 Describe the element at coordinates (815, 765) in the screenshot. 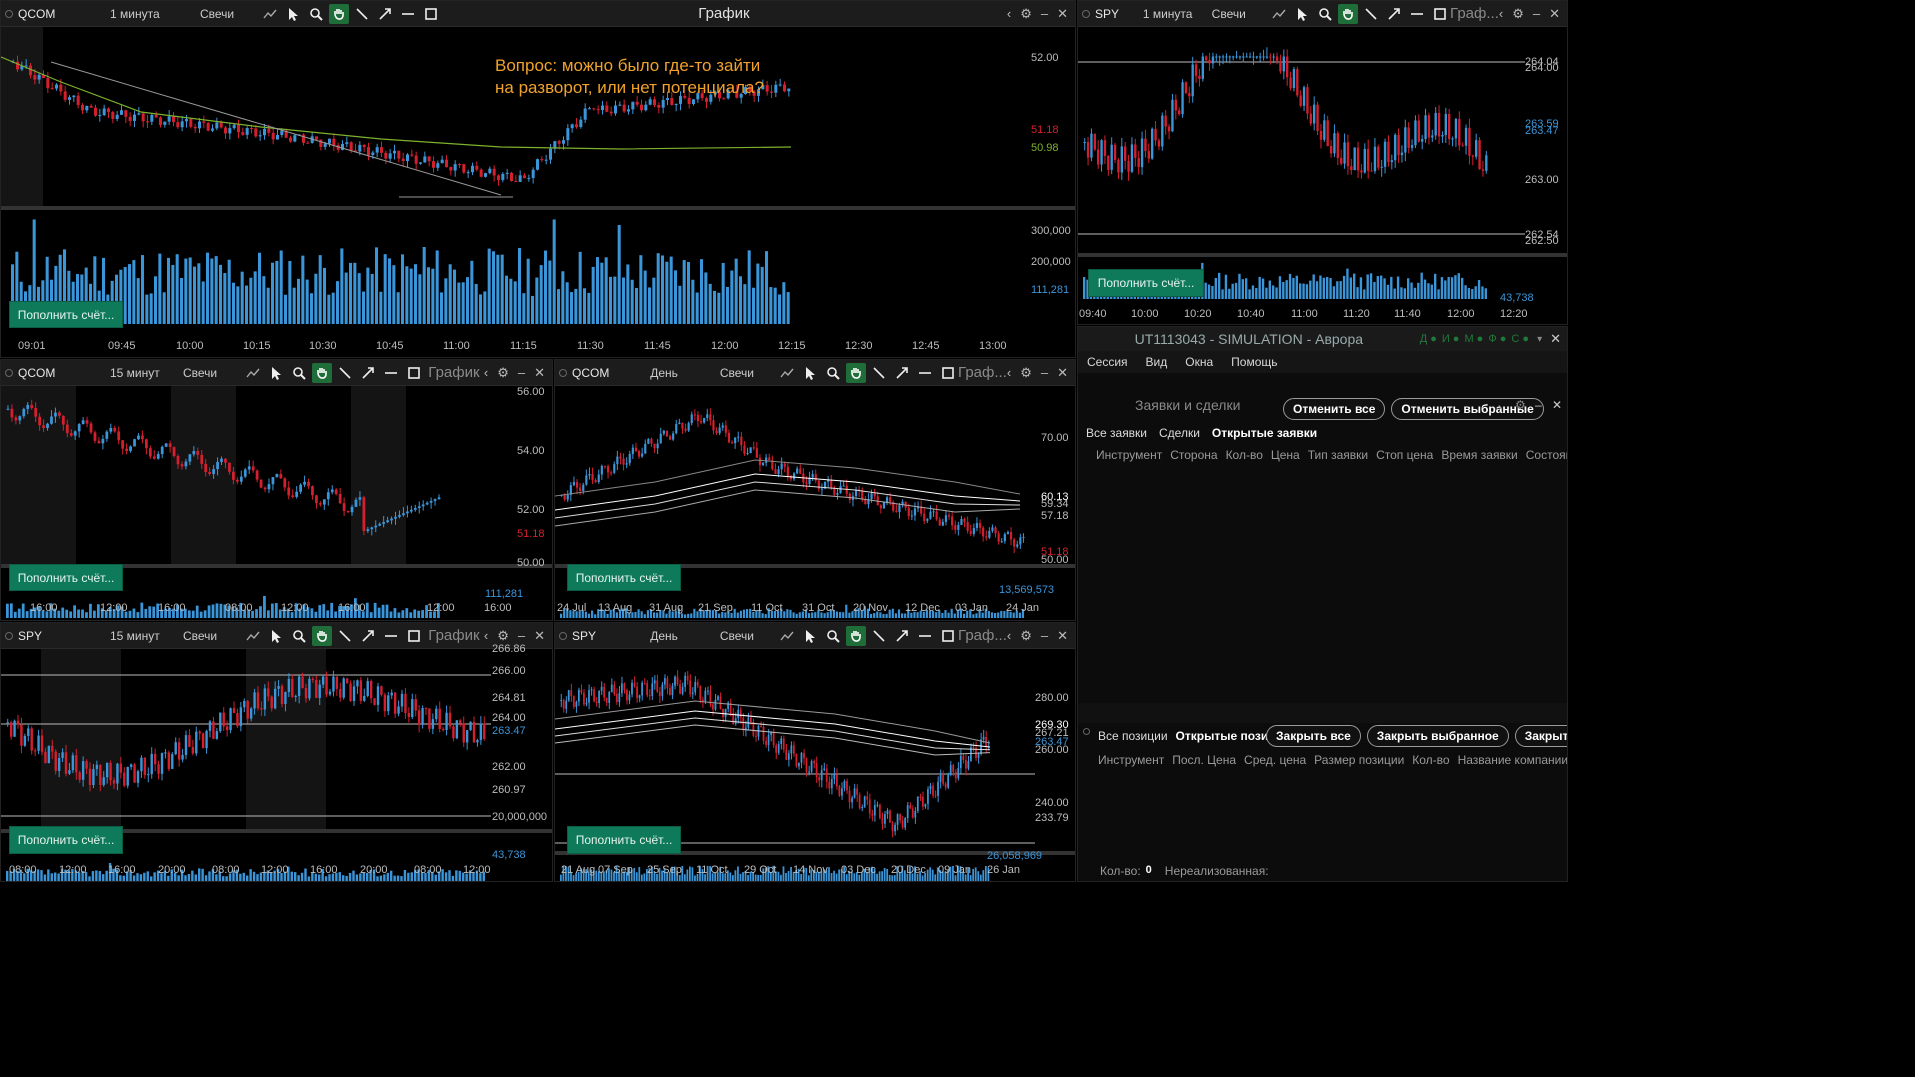

I see `spyD-price-plot` at that location.